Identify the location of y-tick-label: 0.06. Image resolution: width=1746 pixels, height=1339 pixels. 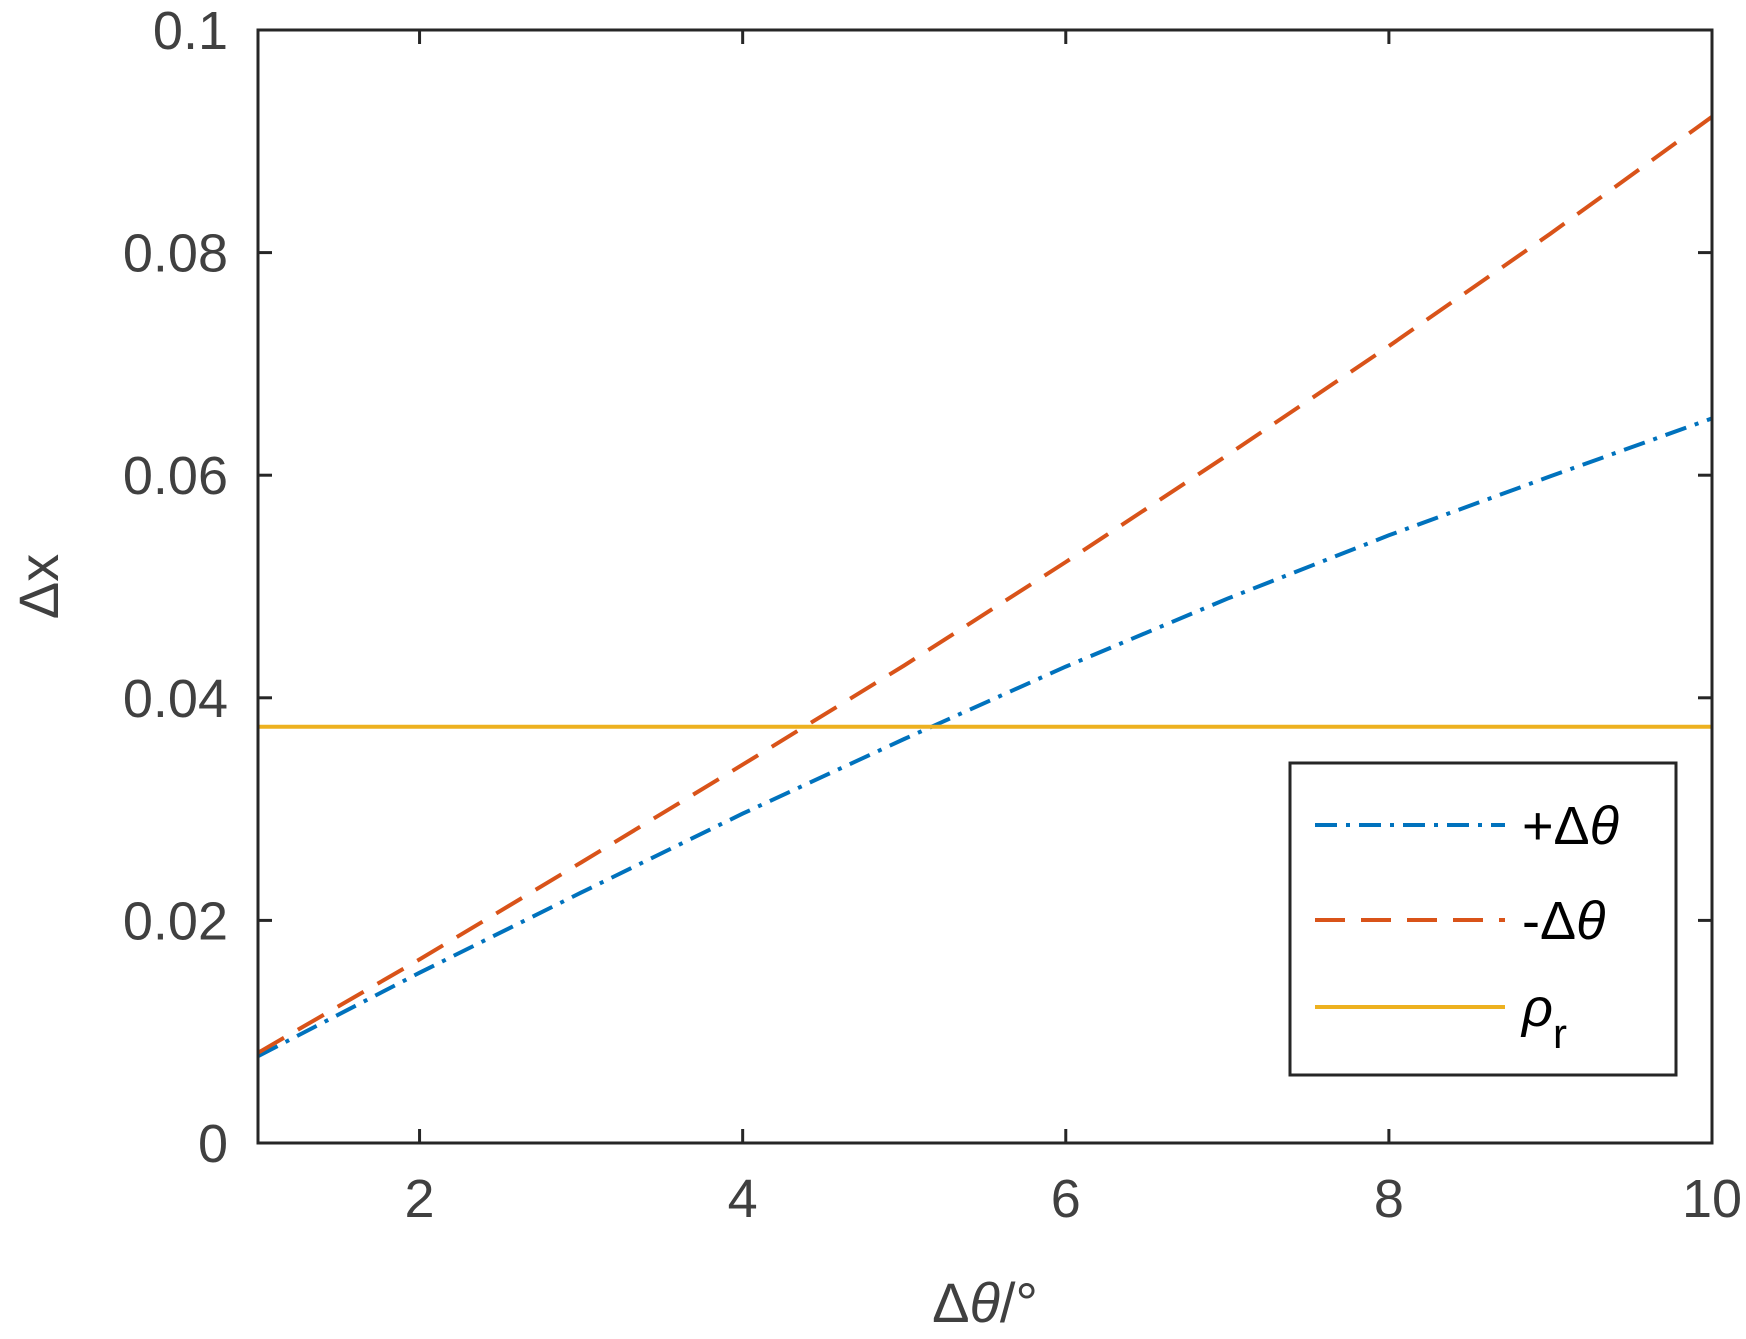
(175, 476).